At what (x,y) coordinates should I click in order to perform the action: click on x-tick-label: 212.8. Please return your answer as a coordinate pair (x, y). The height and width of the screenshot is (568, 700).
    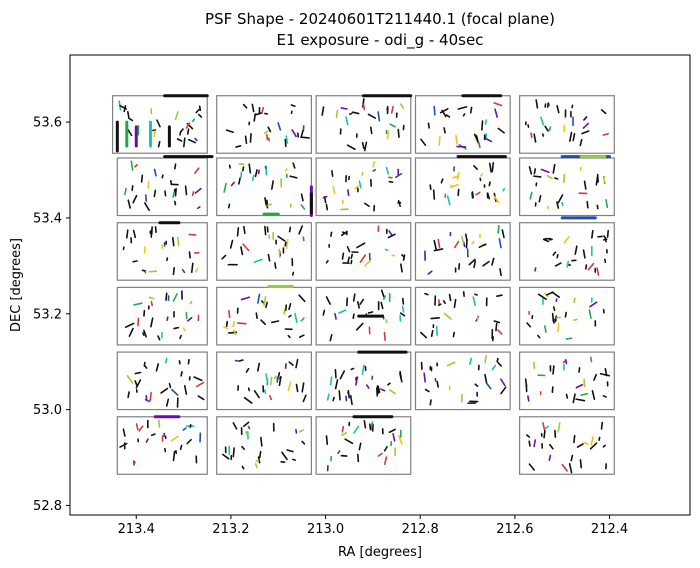
    Looking at the image, I should click on (420, 529).